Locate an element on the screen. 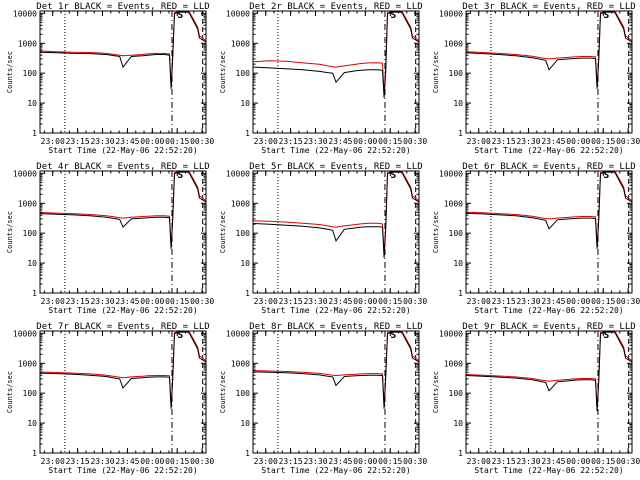 This screenshot has height=480, width=640. panel-title: Det 5r BLACK = Events, RED = LLD is located at coordinates (335, 167).